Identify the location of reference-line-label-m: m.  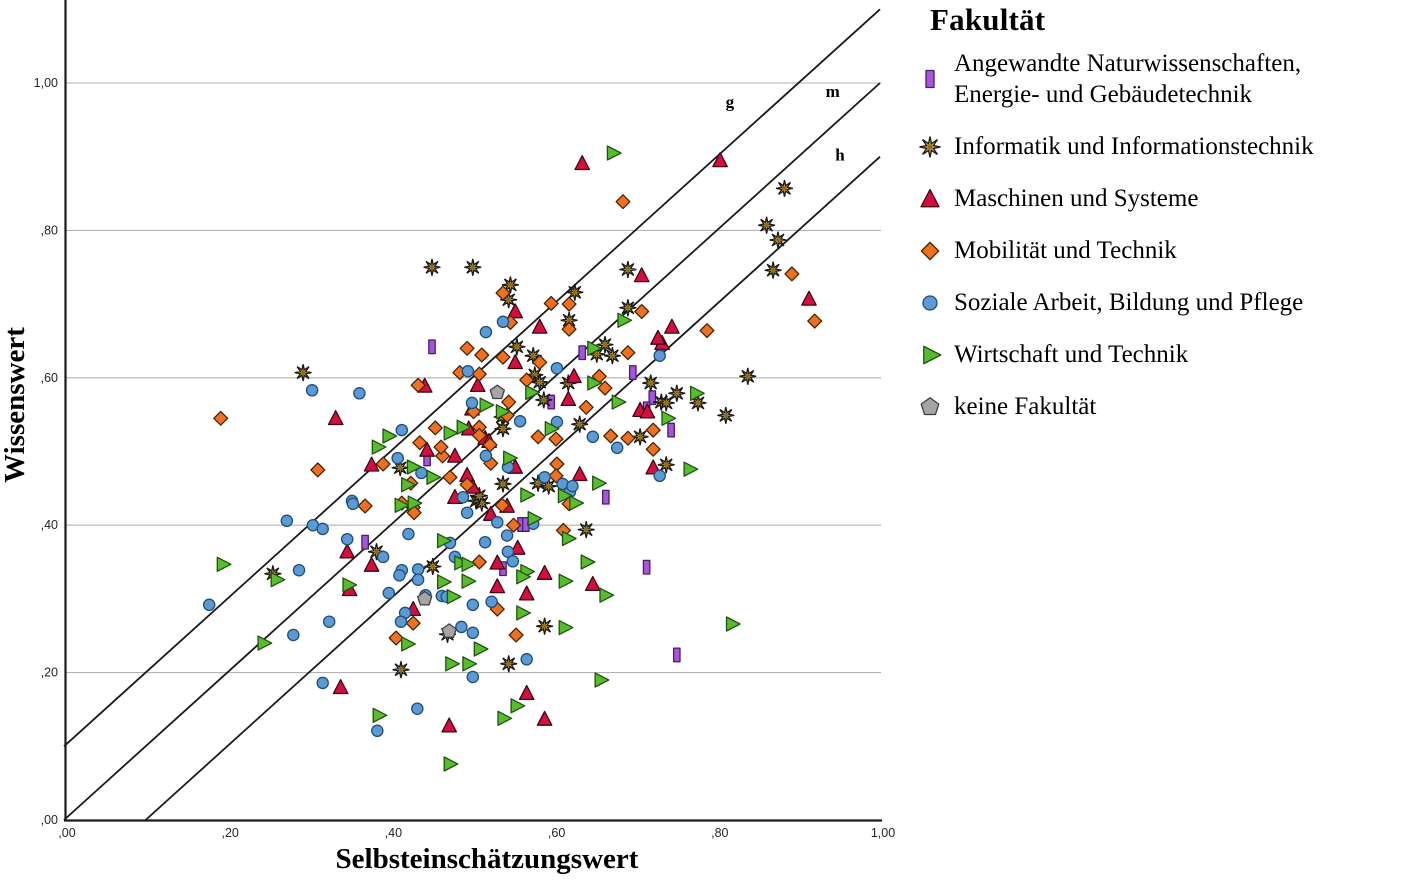
(833, 91).